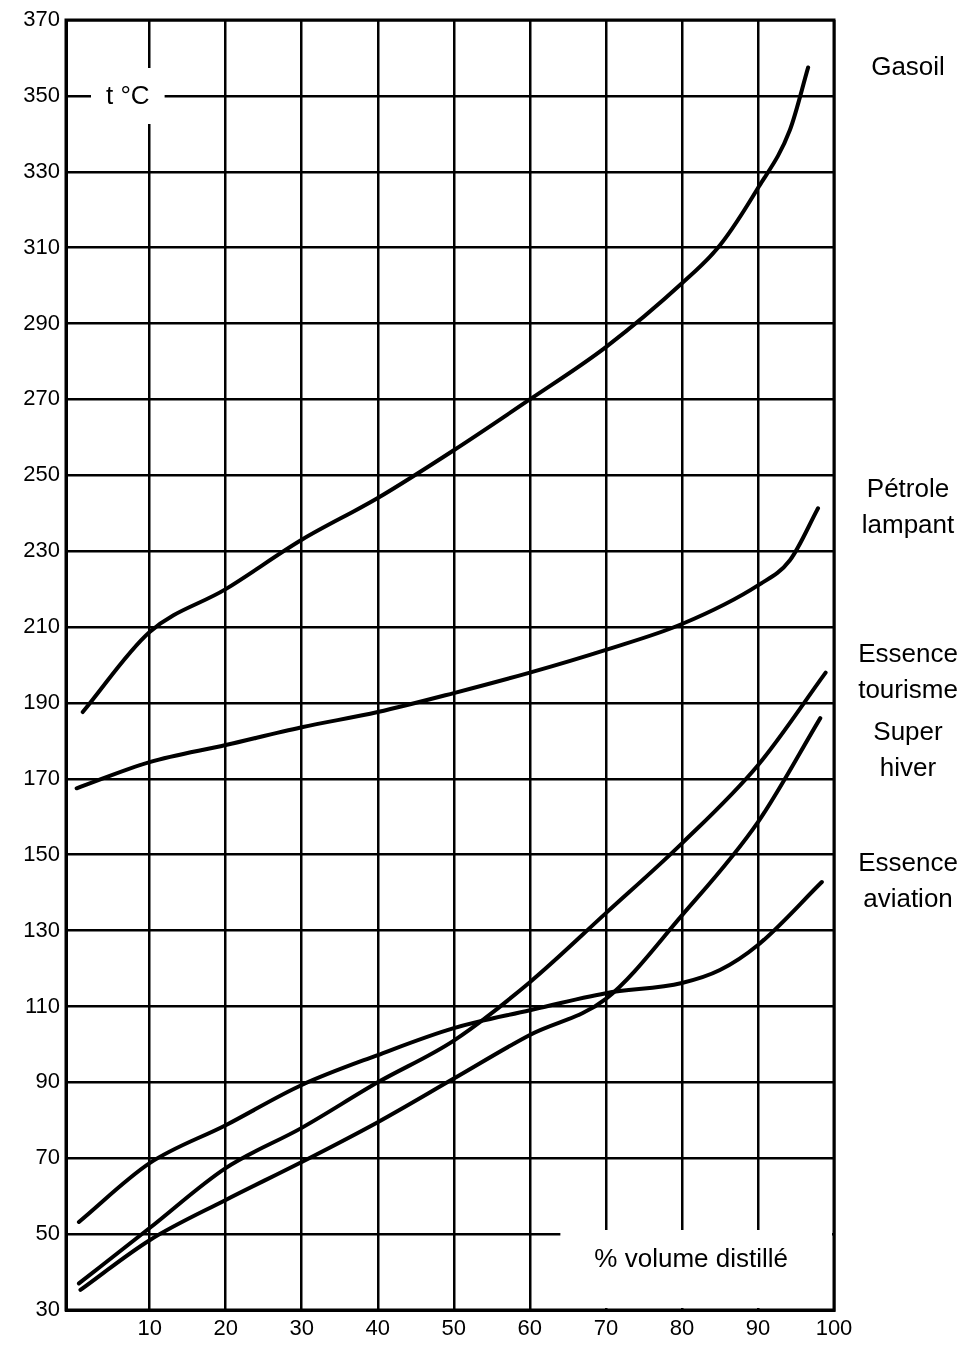 The width and height of the screenshot is (976, 1348). I want to click on y-tick-label: 370, so click(41, 19).